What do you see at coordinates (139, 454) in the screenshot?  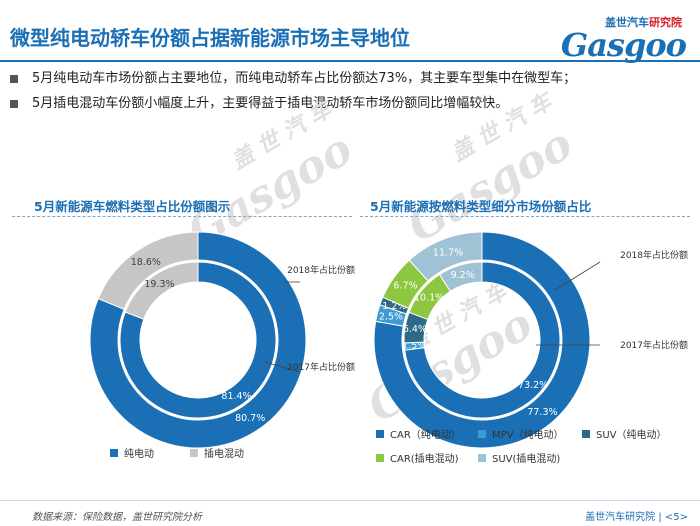 I see `legend-label: 纯电动` at bounding box center [139, 454].